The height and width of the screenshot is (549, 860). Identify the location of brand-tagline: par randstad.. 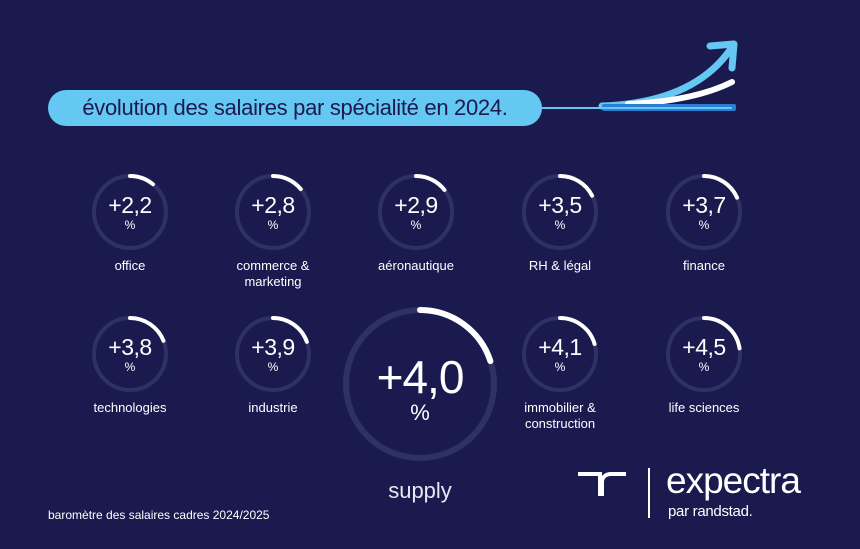
(710, 511).